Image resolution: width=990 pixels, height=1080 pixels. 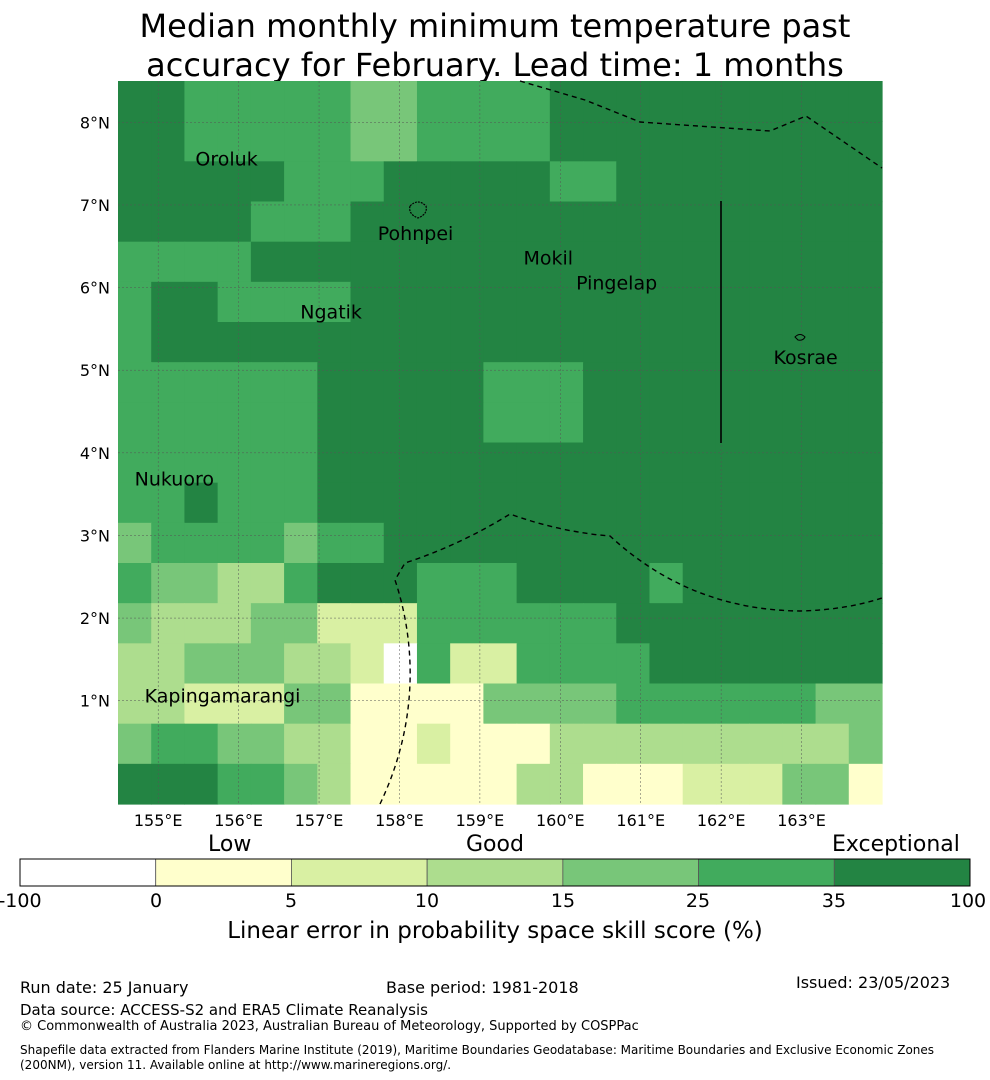 What do you see at coordinates (418, 210) in the screenshot?
I see `pohnpei-island-outline` at bounding box center [418, 210].